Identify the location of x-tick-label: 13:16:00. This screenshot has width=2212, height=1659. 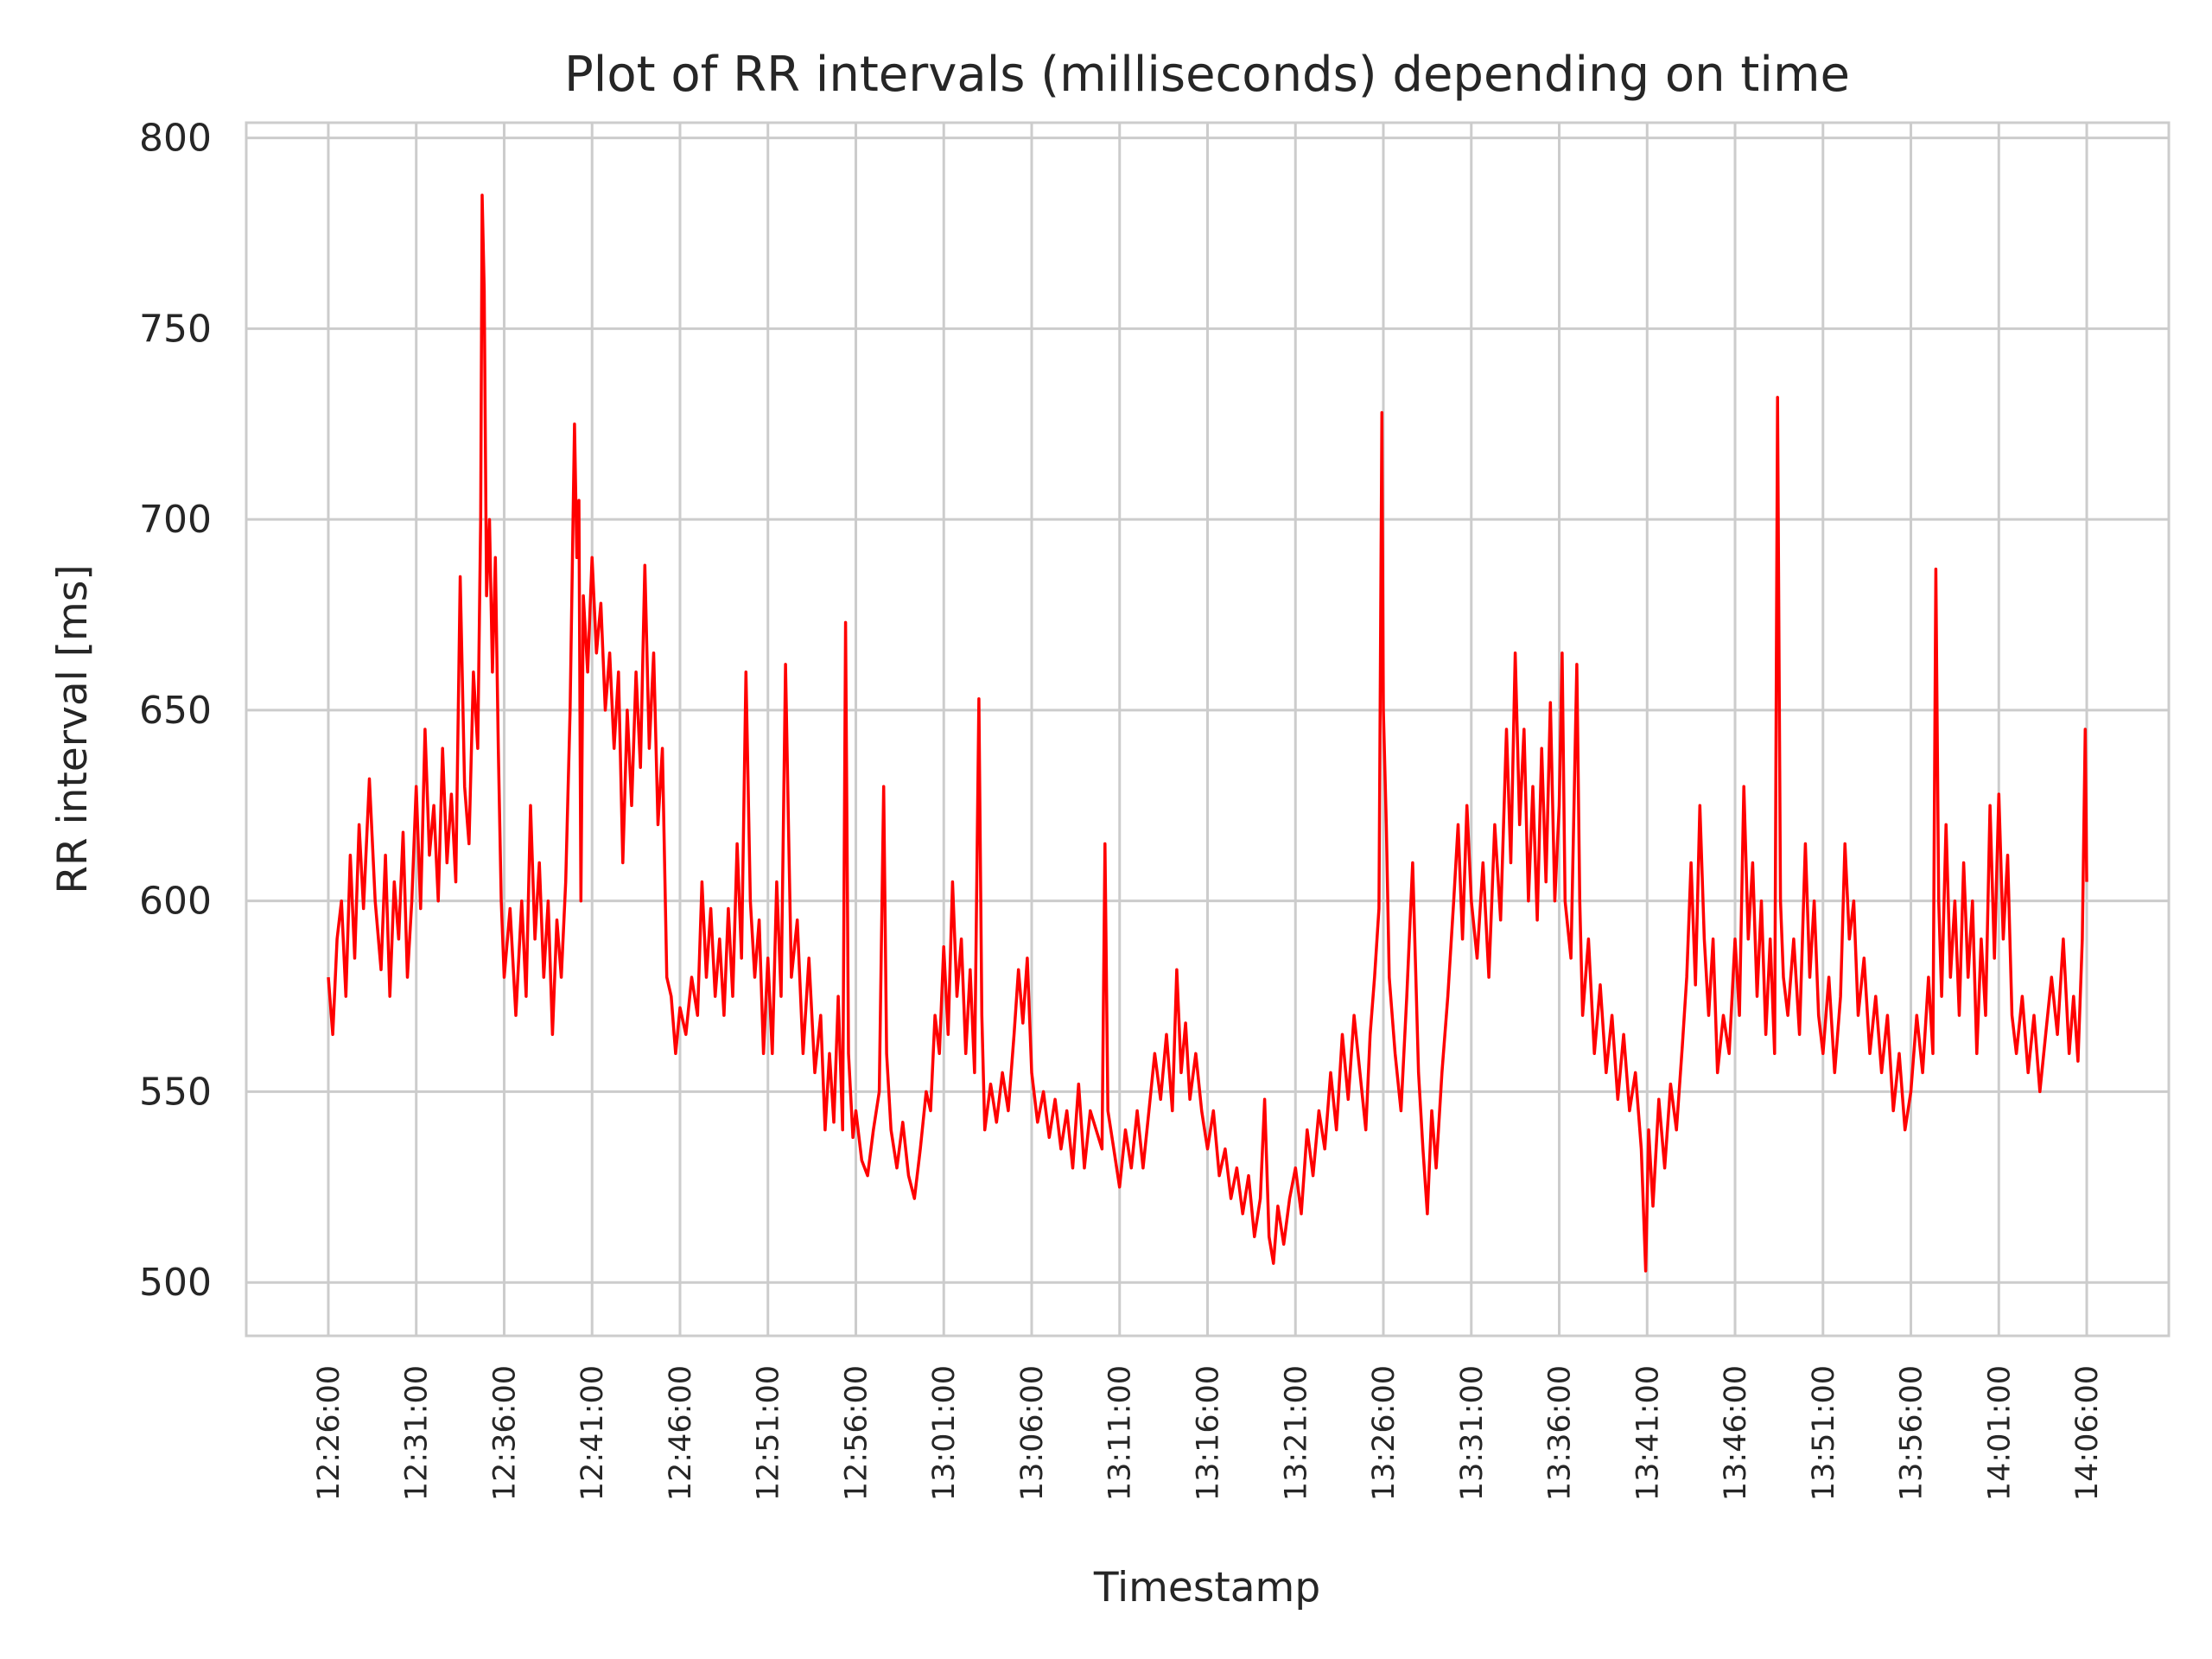
(1209, 1433).